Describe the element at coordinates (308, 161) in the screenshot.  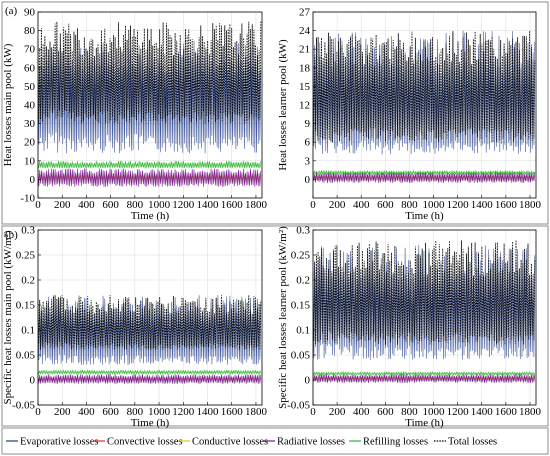
I see `y-tick-label: 3` at that location.